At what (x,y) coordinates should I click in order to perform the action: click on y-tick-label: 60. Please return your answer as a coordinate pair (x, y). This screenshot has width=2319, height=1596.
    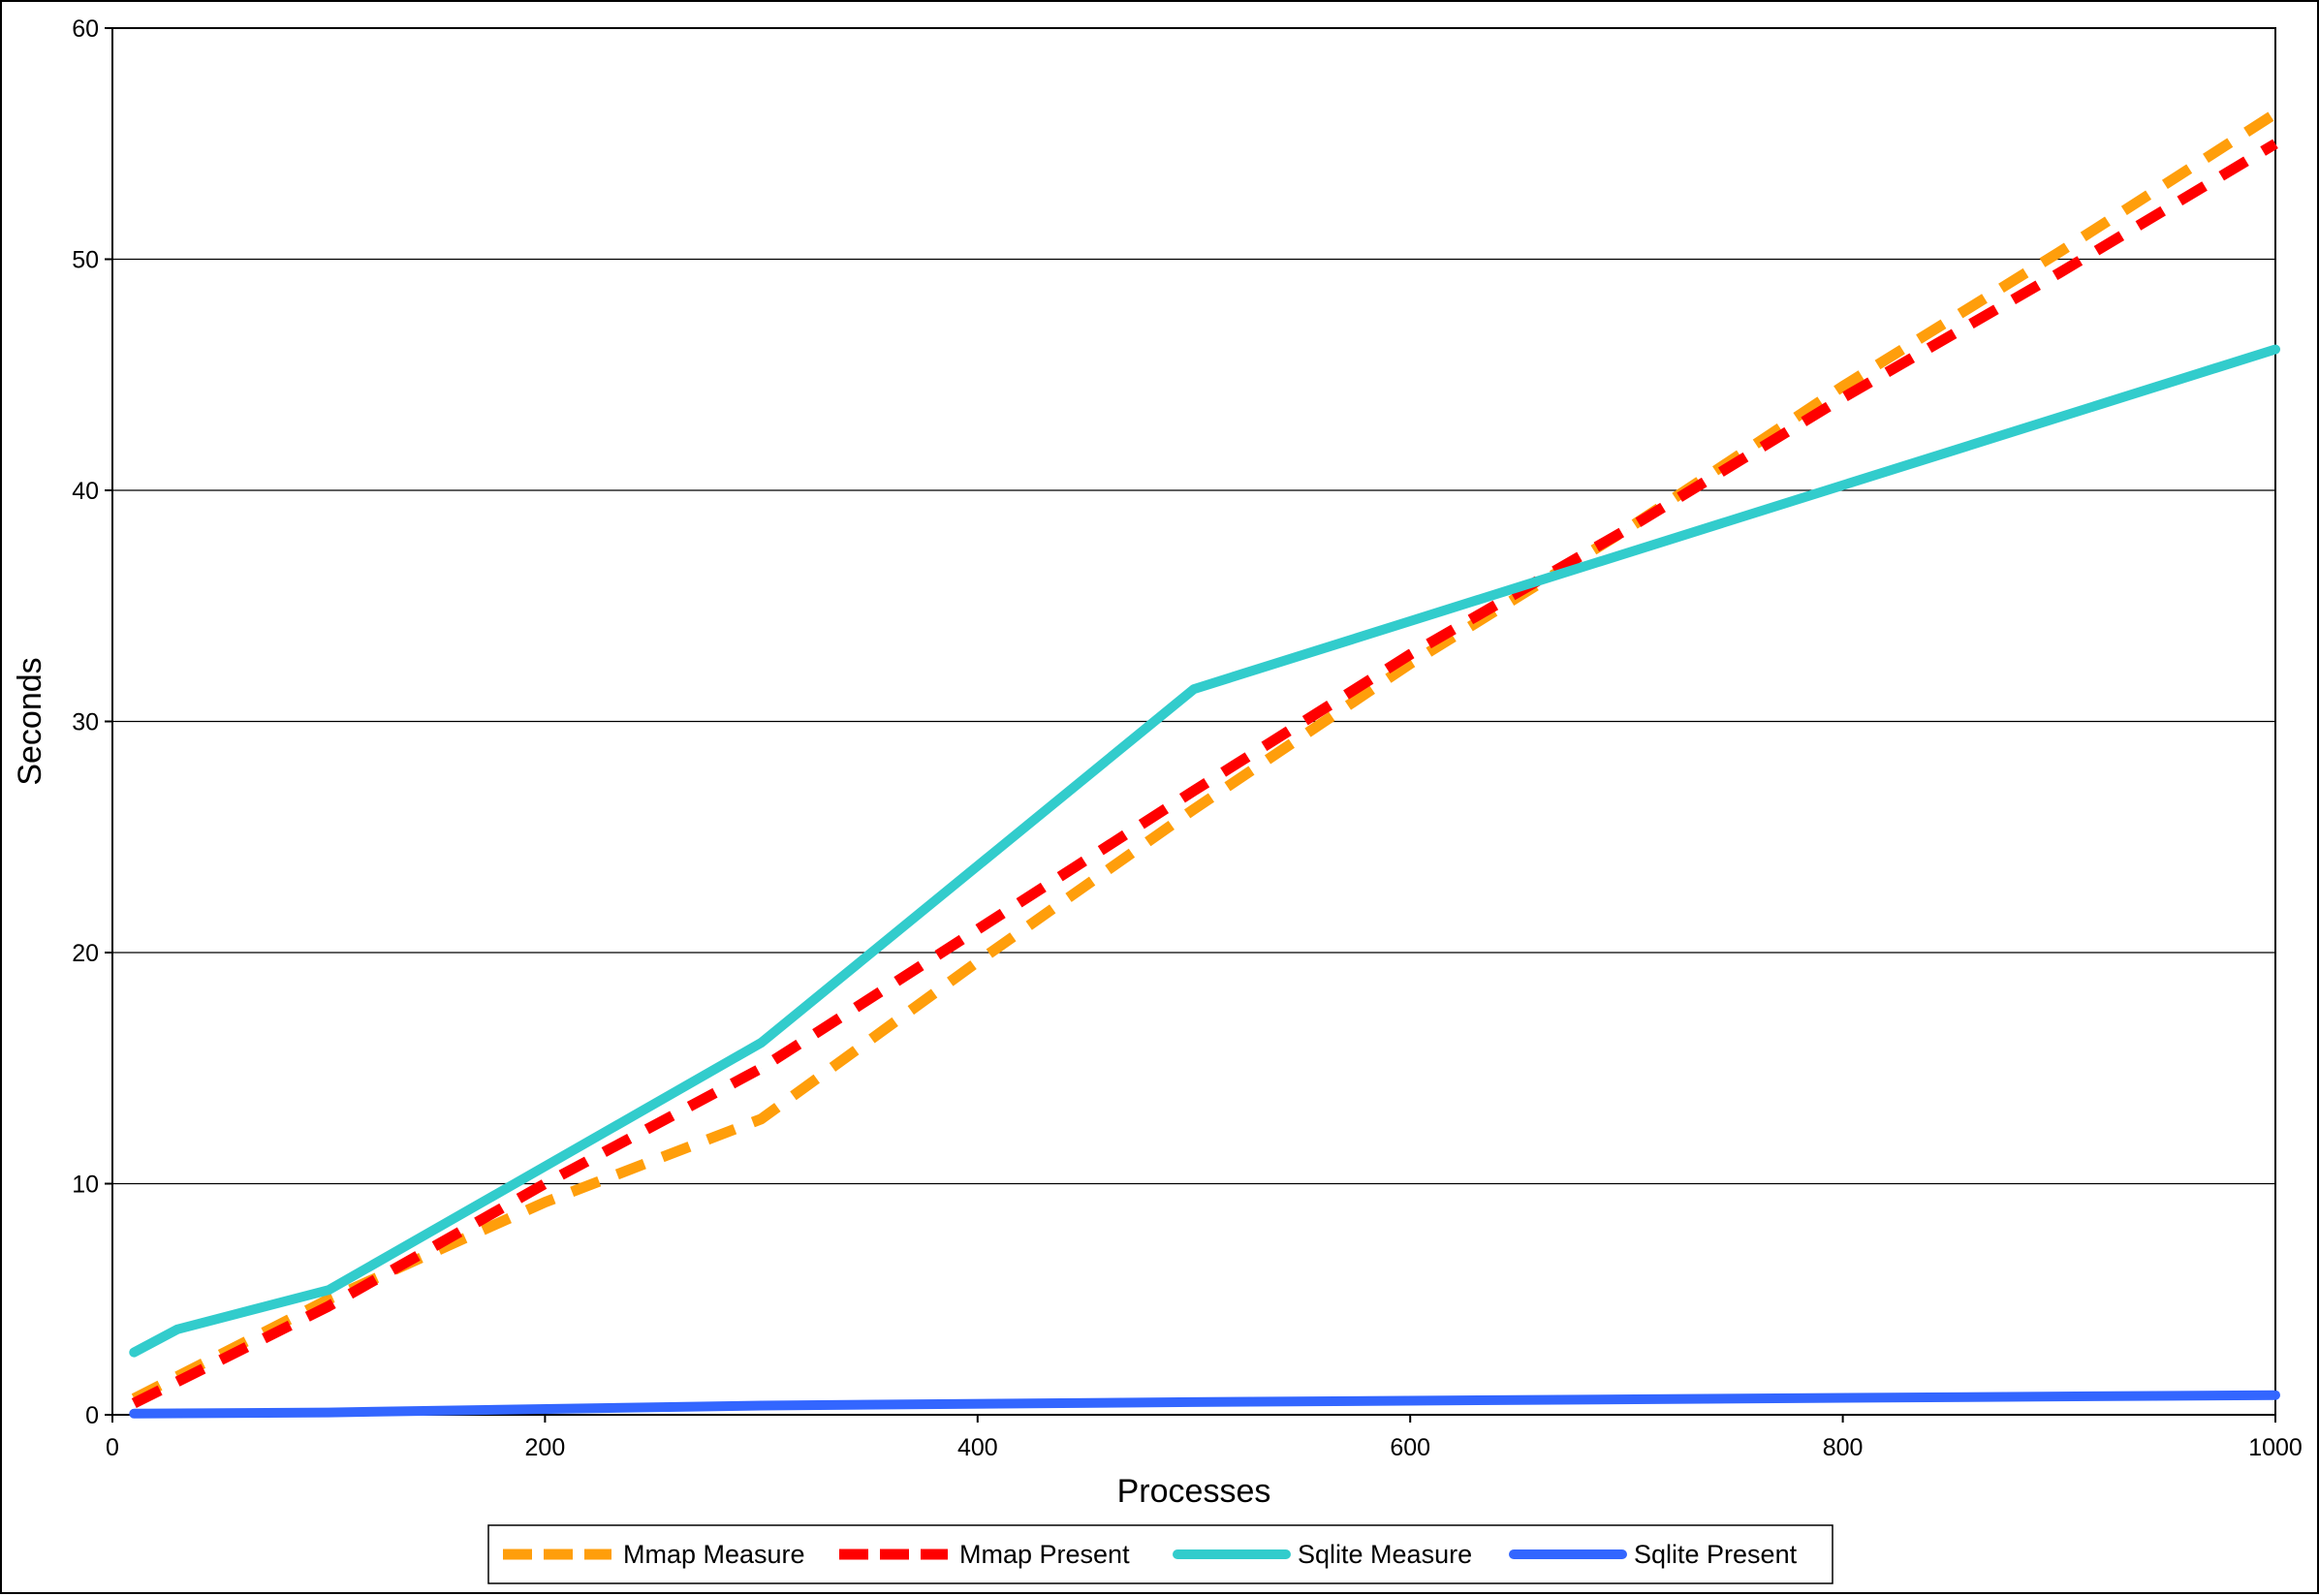
    Looking at the image, I should click on (85, 29).